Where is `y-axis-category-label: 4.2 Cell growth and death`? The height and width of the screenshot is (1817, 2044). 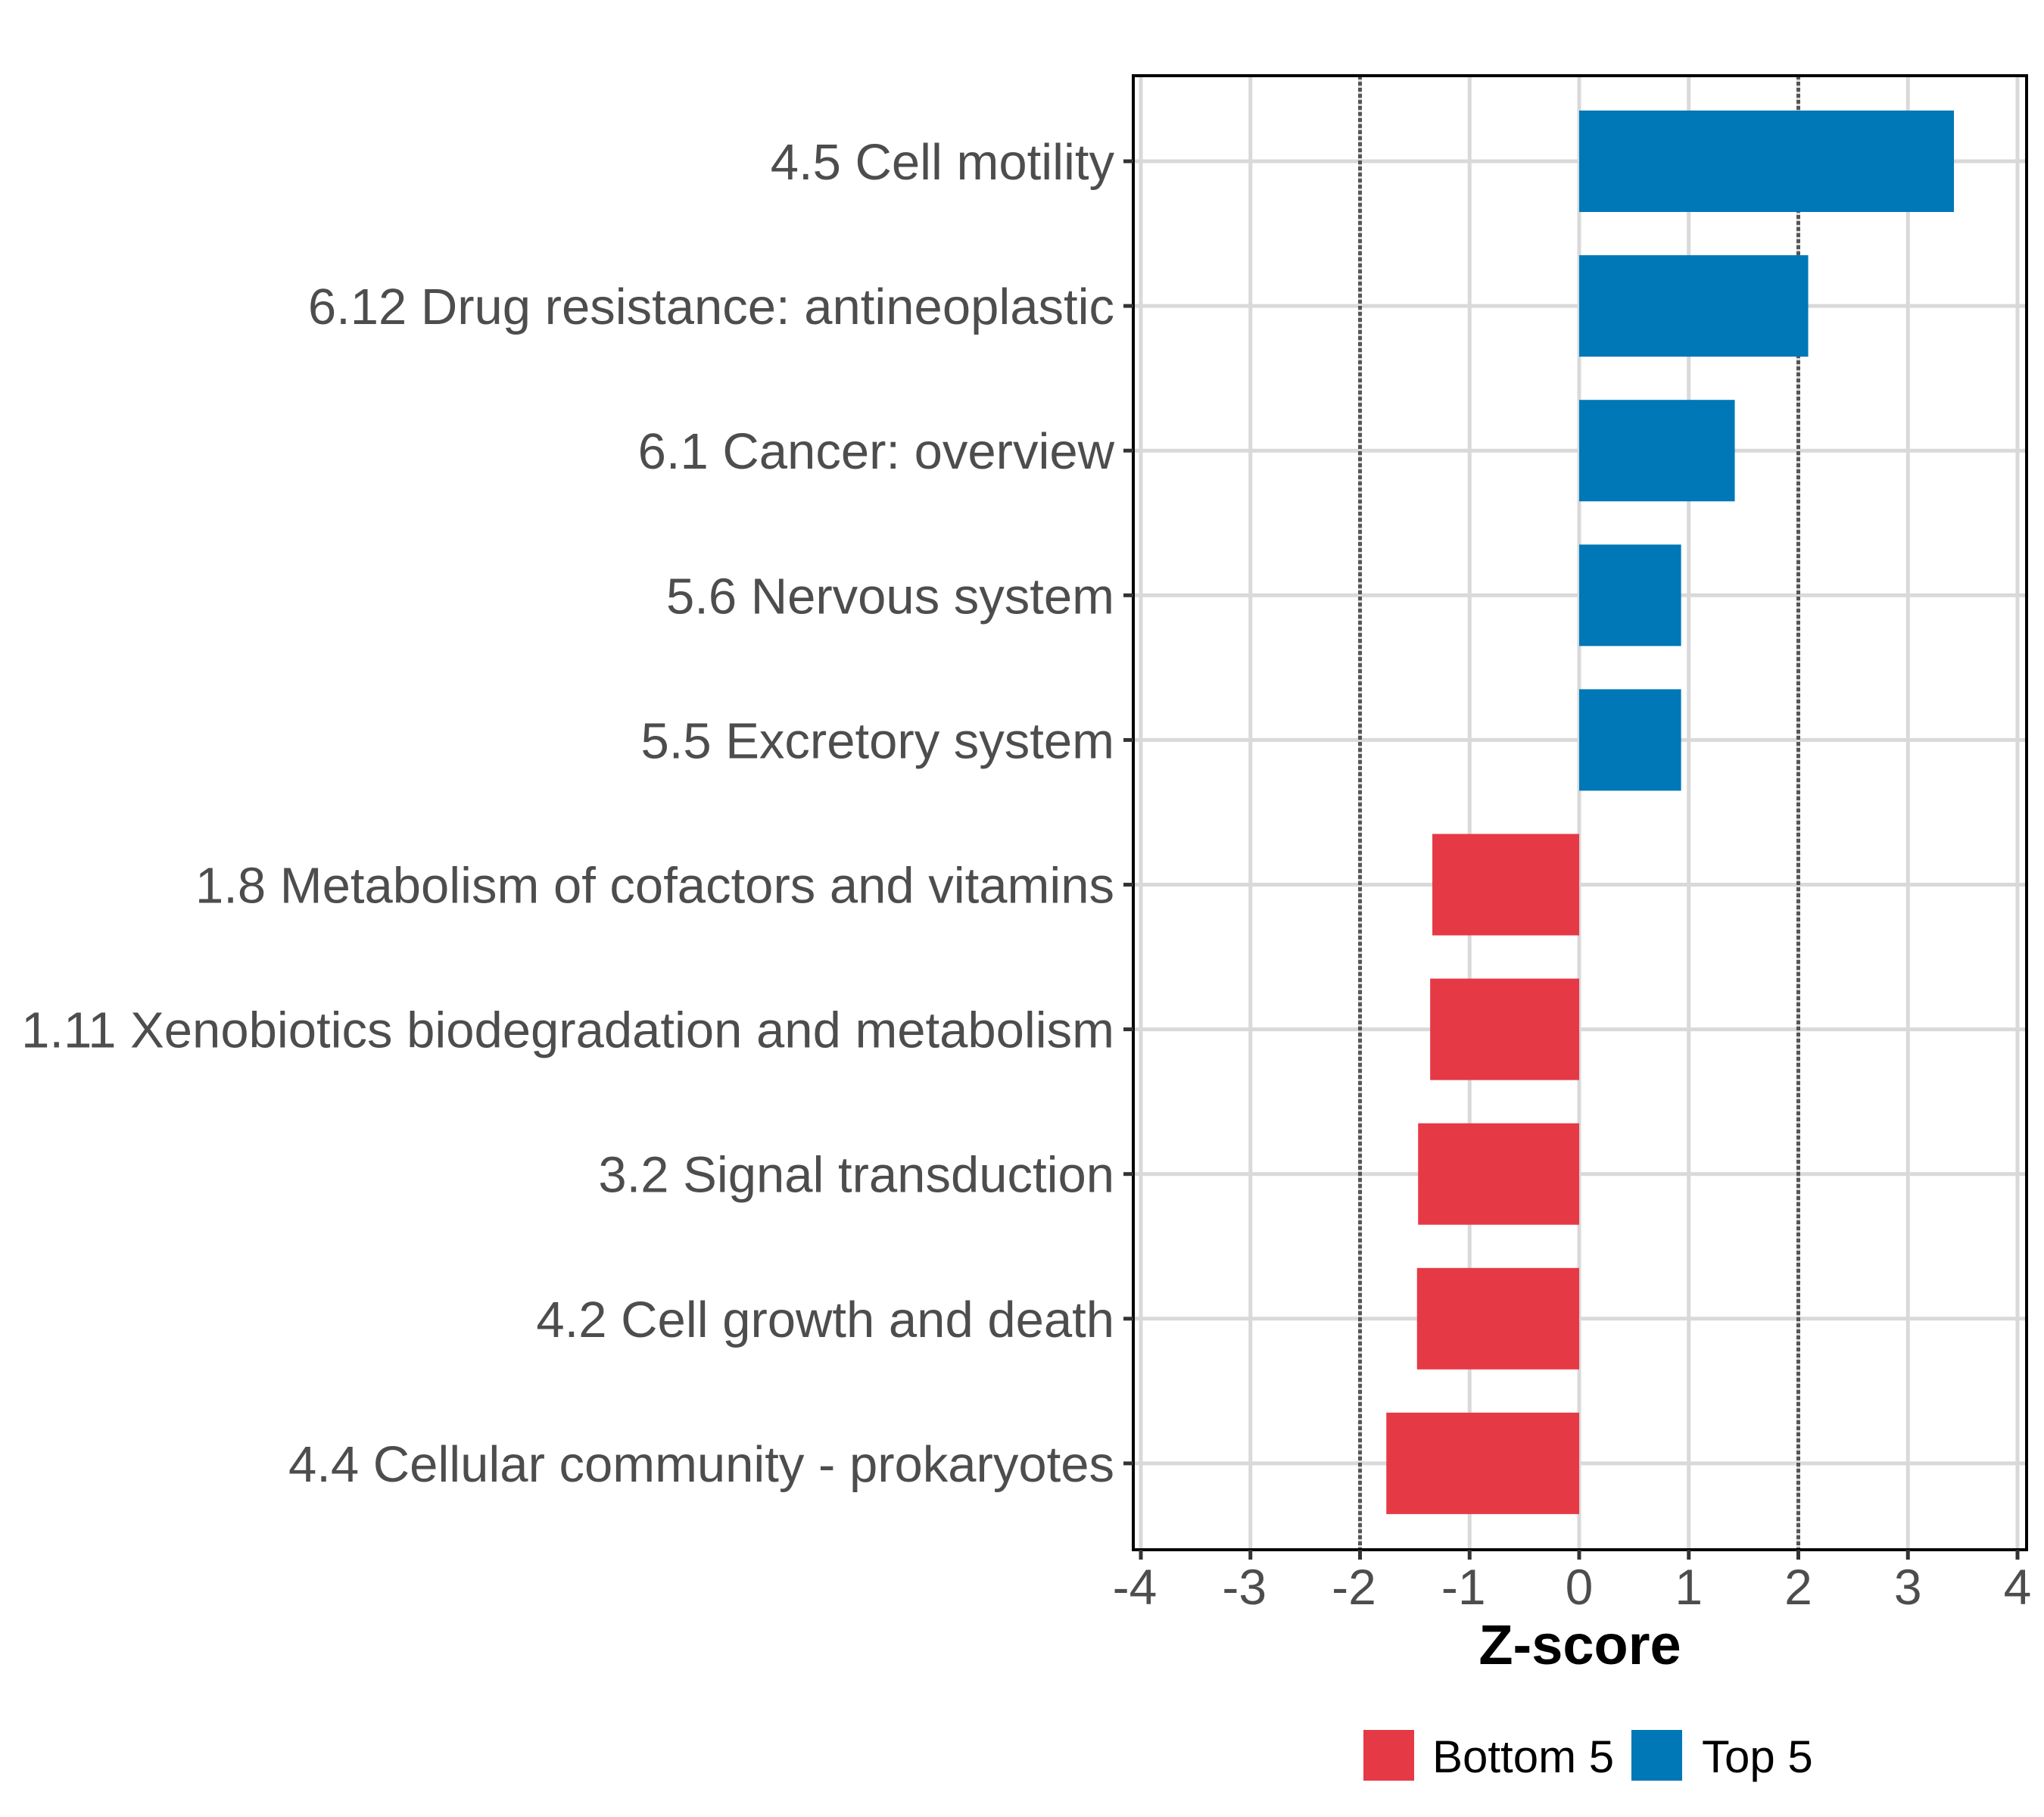 y-axis-category-label: 4.2 Cell growth and death is located at coordinates (825, 1320).